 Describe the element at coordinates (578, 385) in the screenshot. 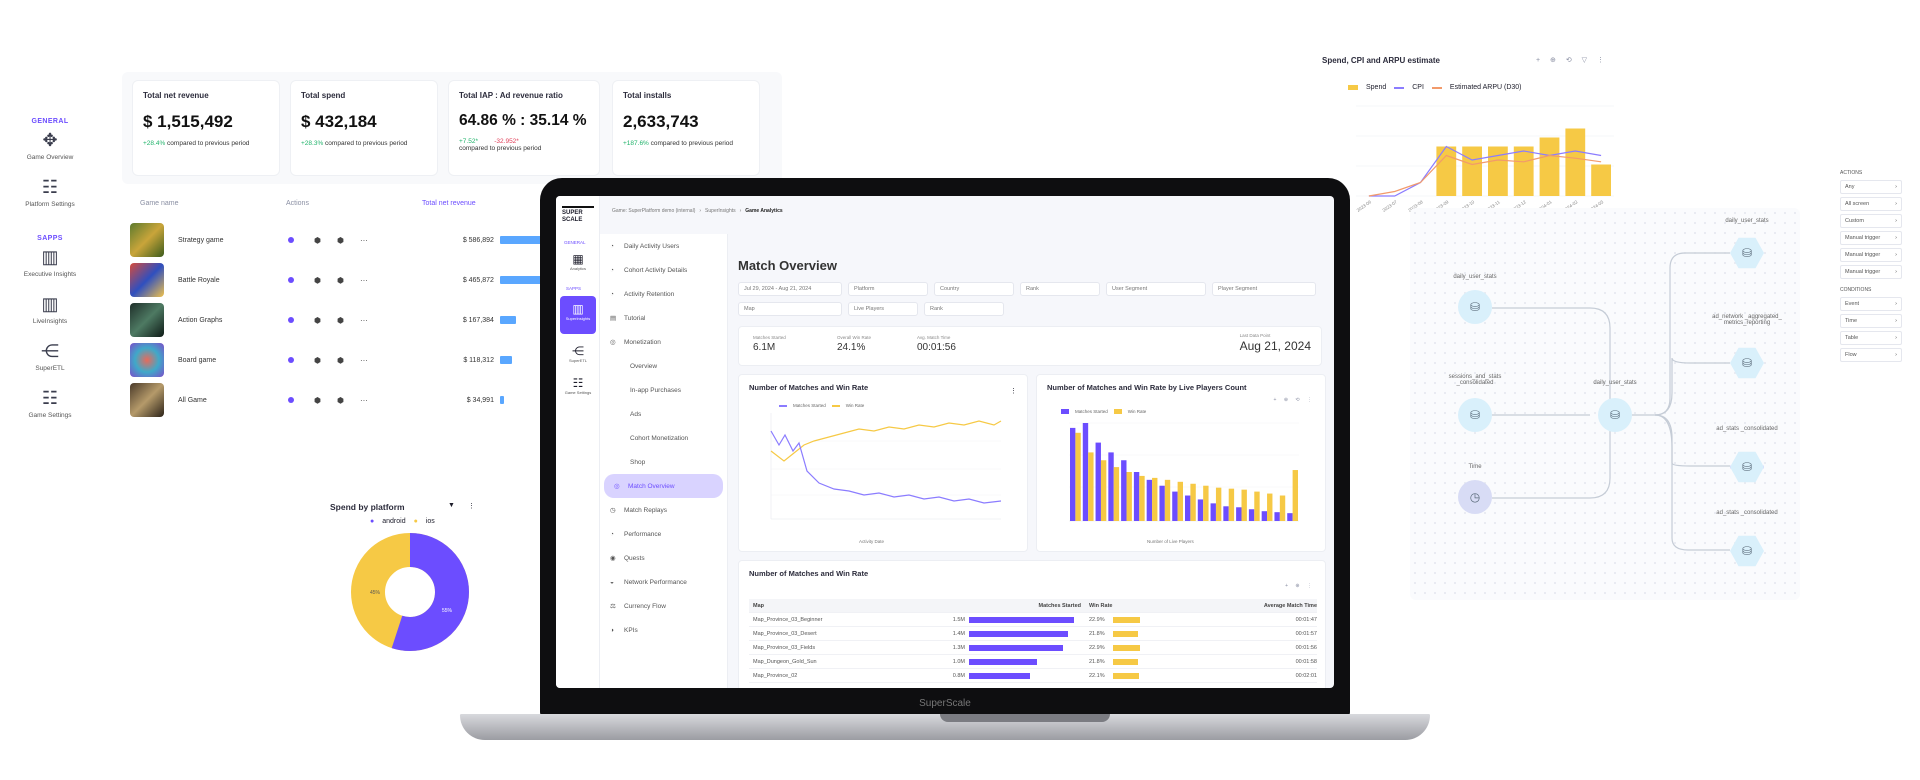

I see `rail-item-game-settings: ☷ Game Settings` at that location.